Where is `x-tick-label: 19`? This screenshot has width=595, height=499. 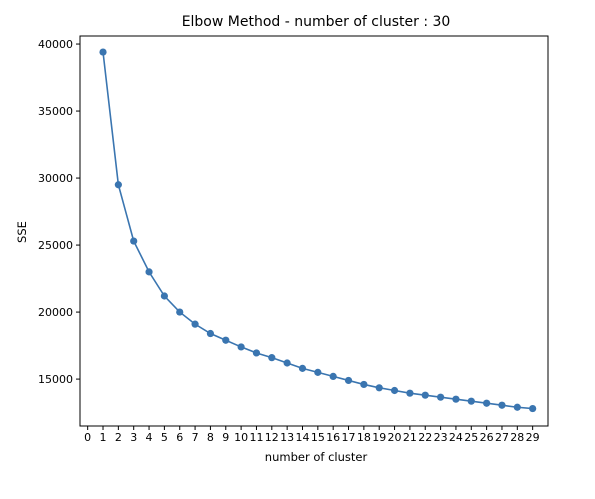 x-tick-label: 19 is located at coordinates (379, 437).